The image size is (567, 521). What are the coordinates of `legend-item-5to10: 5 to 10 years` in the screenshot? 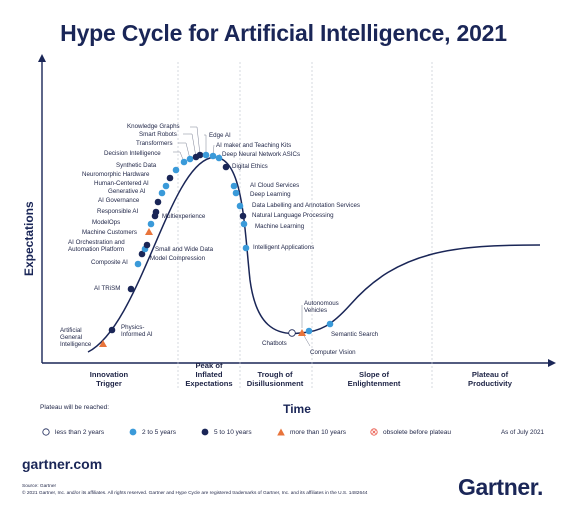 It's located at (226, 432).